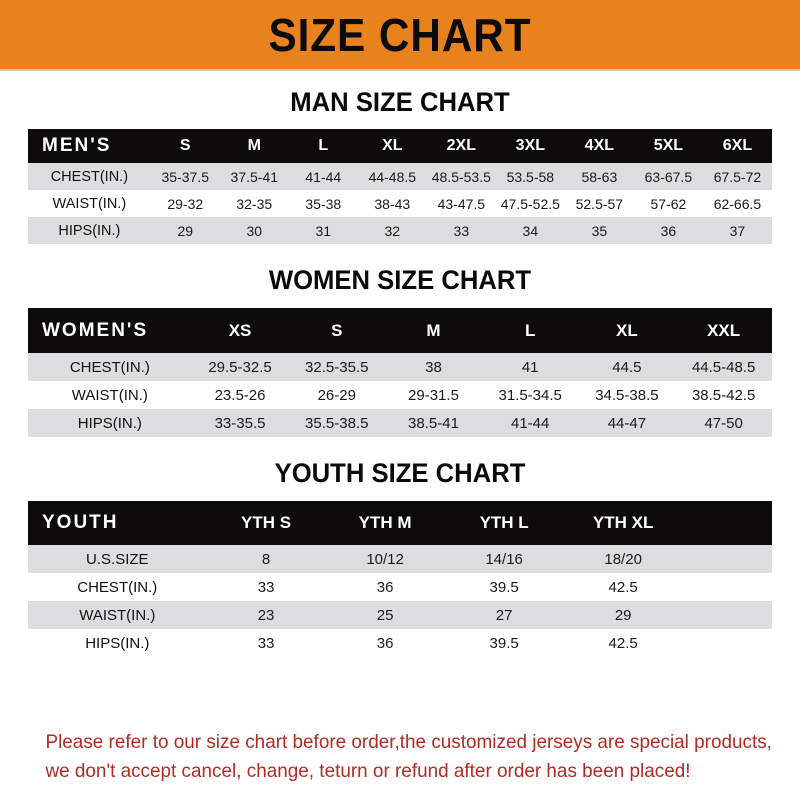 This screenshot has height=800, width=800. What do you see at coordinates (668, 145) in the screenshot?
I see `men-header-size-5xl: 5XL` at bounding box center [668, 145].